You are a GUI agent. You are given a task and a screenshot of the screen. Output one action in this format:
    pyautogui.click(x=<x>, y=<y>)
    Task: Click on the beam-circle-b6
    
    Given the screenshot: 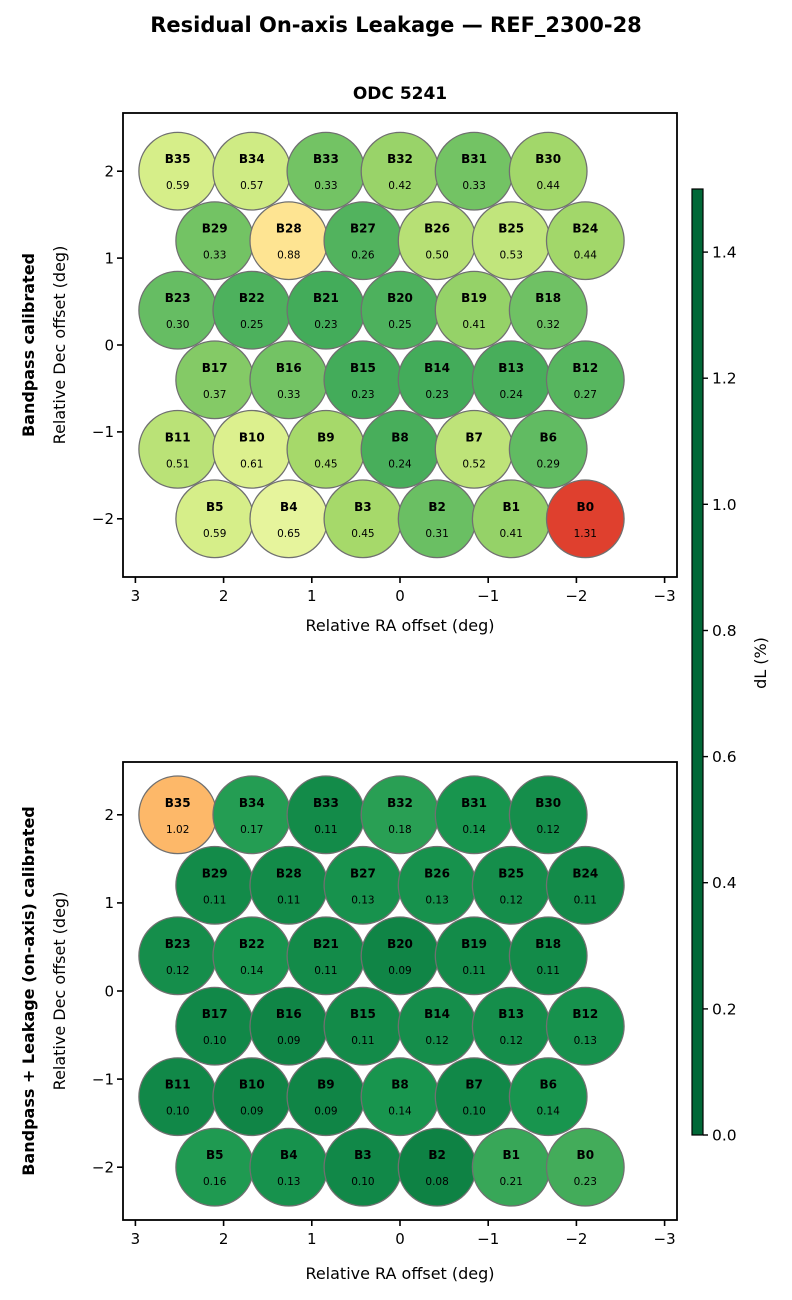 What is the action you would take?
    pyautogui.click(x=548, y=1097)
    